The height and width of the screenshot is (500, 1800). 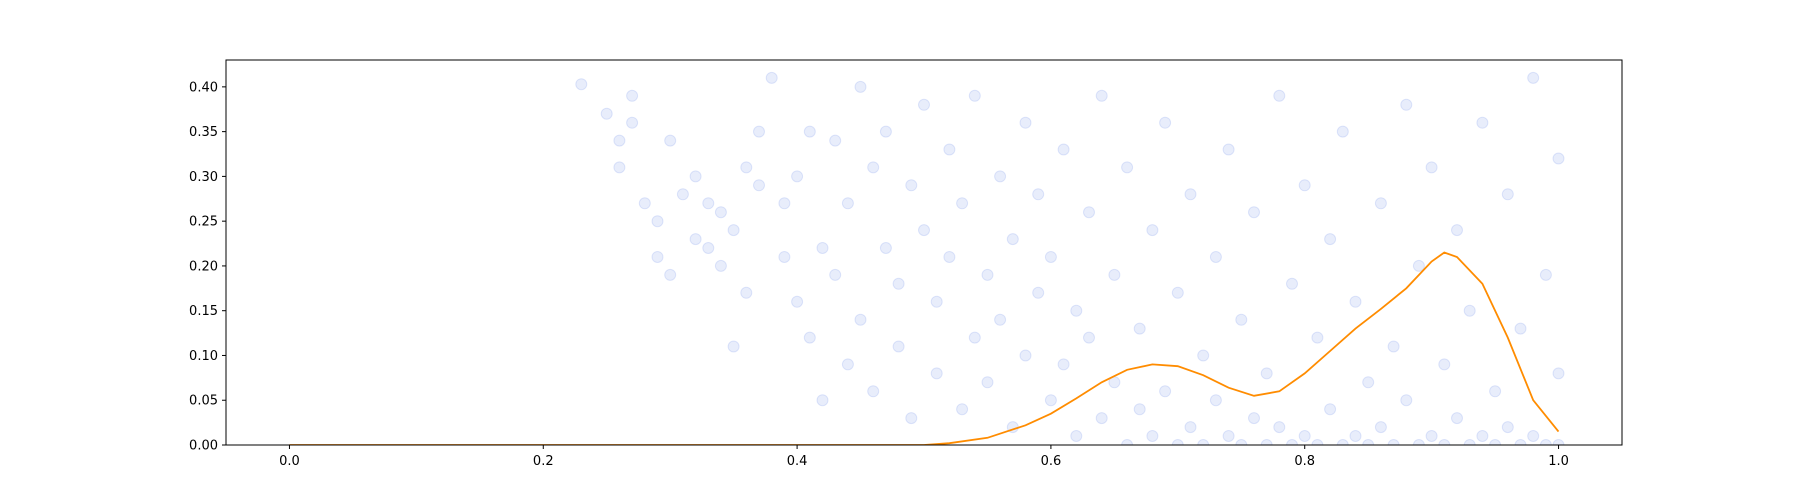 What do you see at coordinates (203, 266) in the screenshot?
I see `y-tick-label: 0.20` at bounding box center [203, 266].